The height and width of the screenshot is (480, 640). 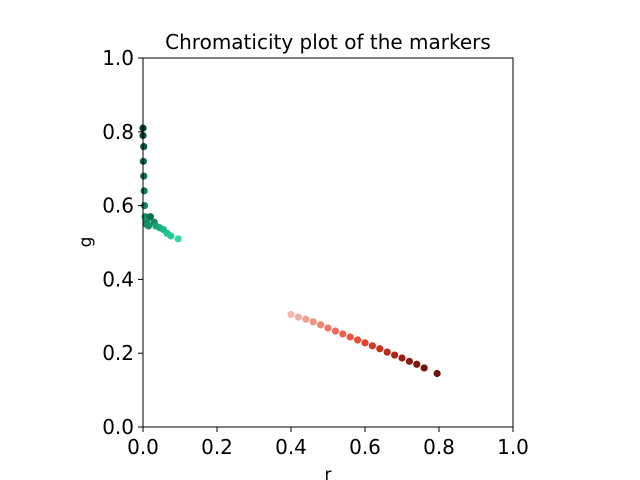 I want to click on y-tick-label: 0.2, so click(x=118, y=353).